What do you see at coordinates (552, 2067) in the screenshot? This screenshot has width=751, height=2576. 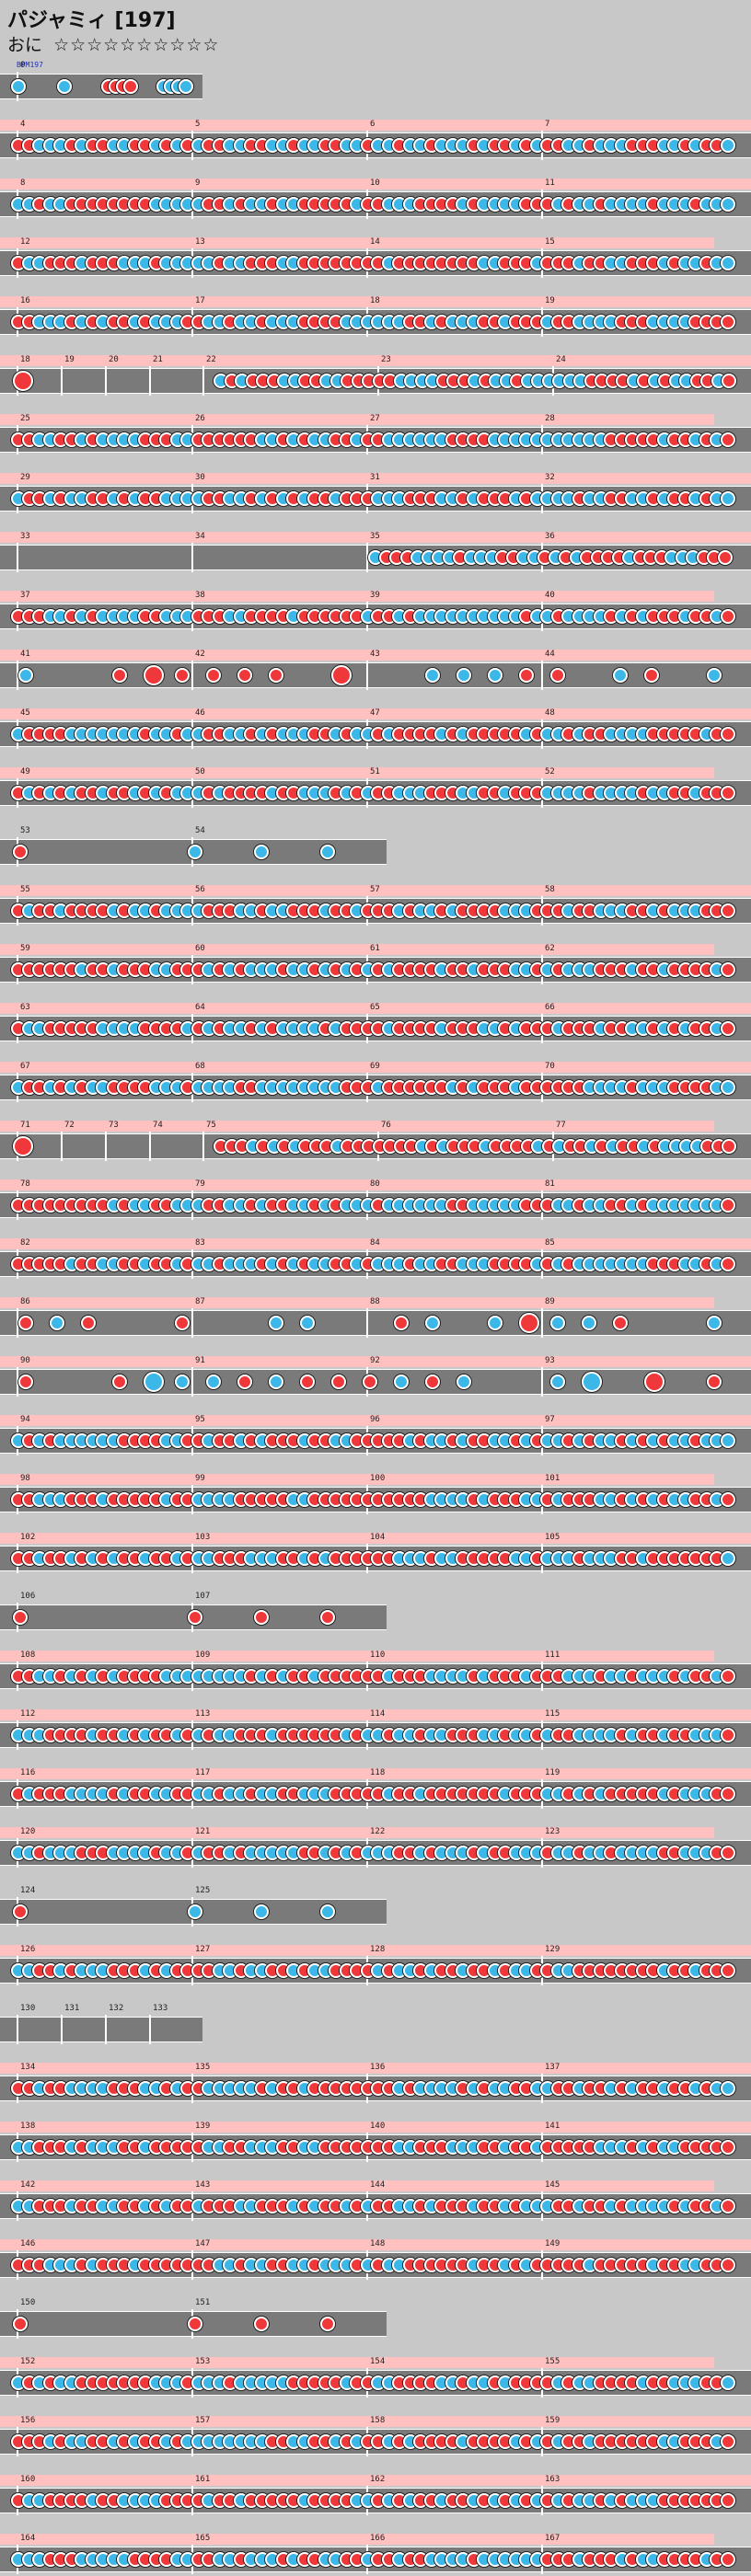 I see `measure-number: 137` at bounding box center [552, 2067].